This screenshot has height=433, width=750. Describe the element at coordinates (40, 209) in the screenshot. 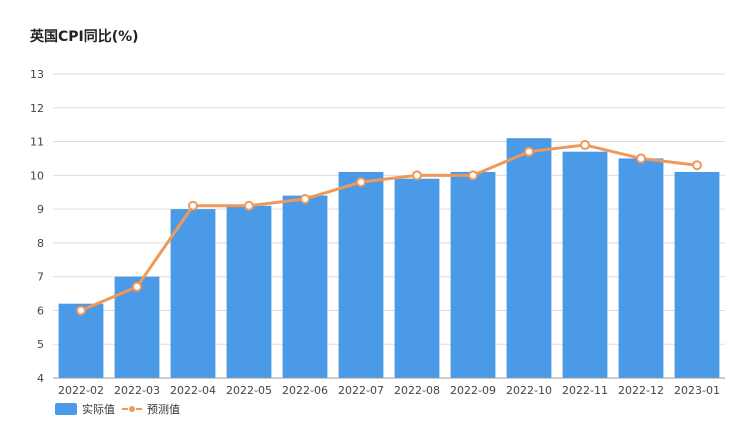

I see `y-tick-label: 9` at that location.